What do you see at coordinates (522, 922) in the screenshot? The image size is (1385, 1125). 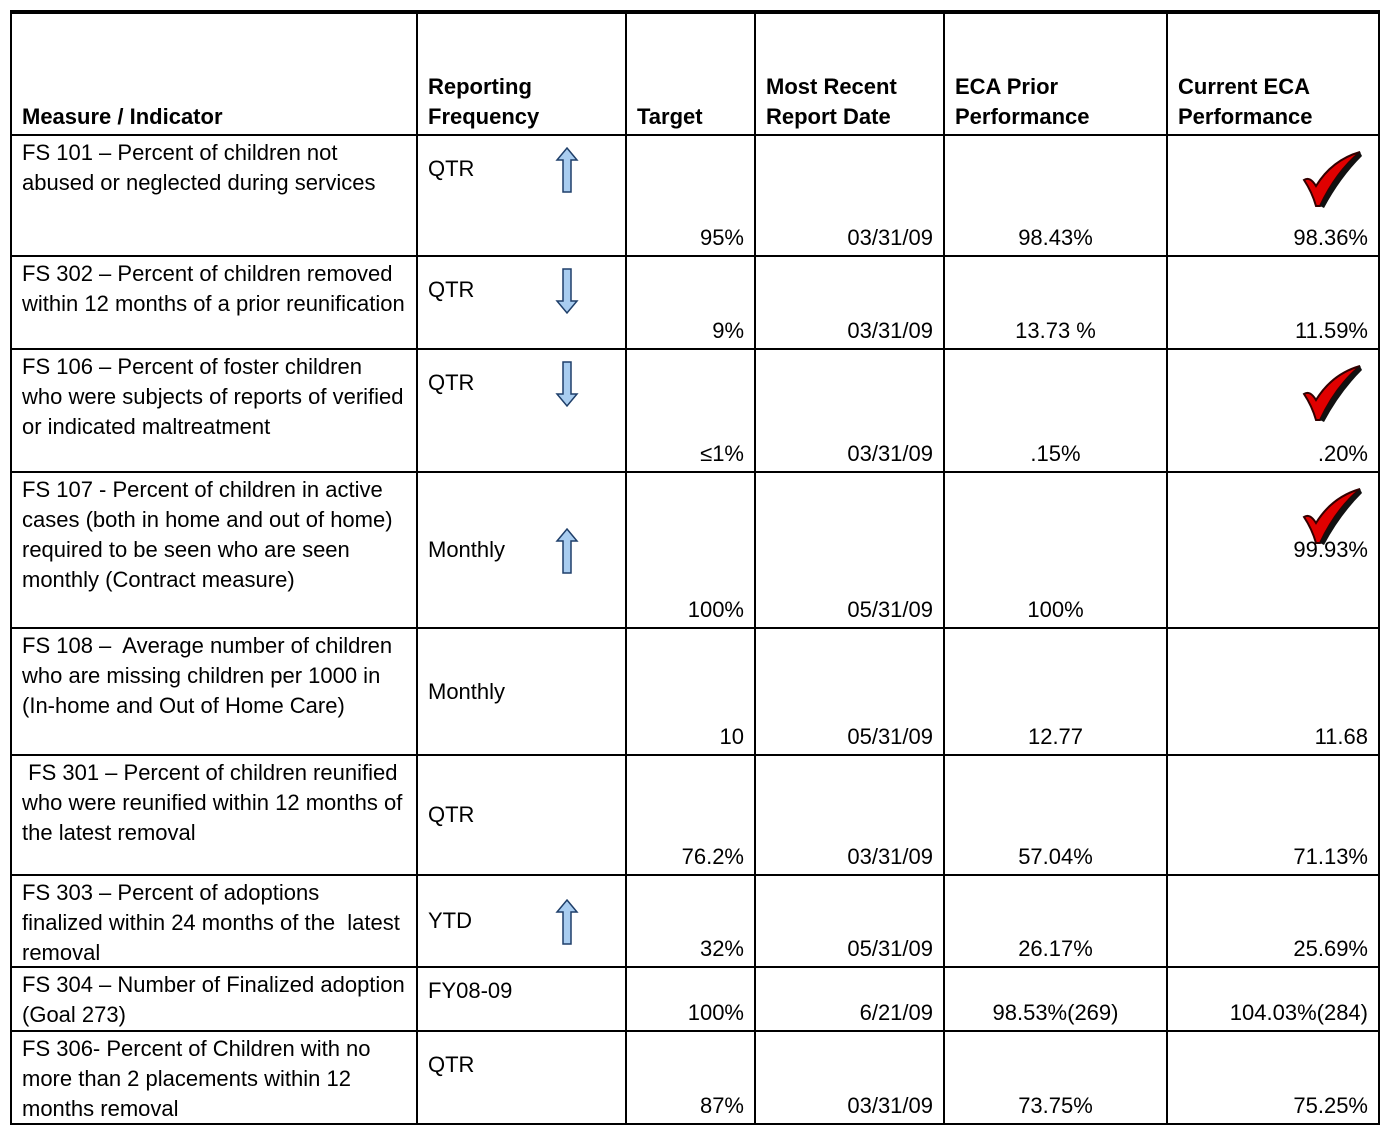 I see `frequency-cell: YTD` at bounding box center [522, 922].